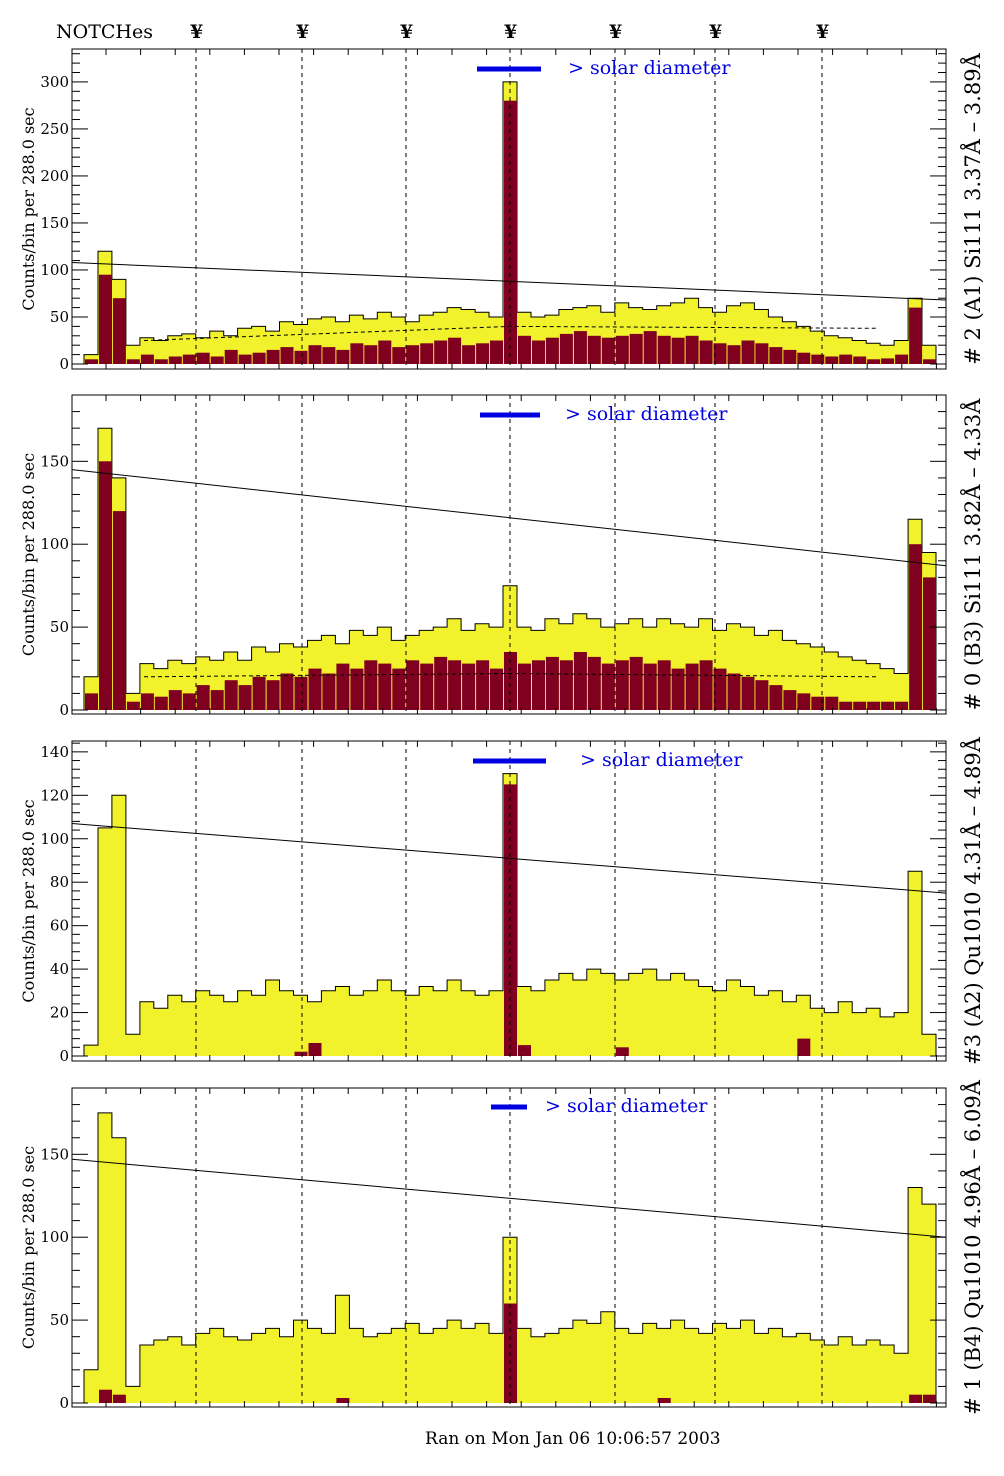 Image resolution: width=1004 pixels, height=1476 pixels. I want to click on notches-title: NOTCHes, so click(104, 32).